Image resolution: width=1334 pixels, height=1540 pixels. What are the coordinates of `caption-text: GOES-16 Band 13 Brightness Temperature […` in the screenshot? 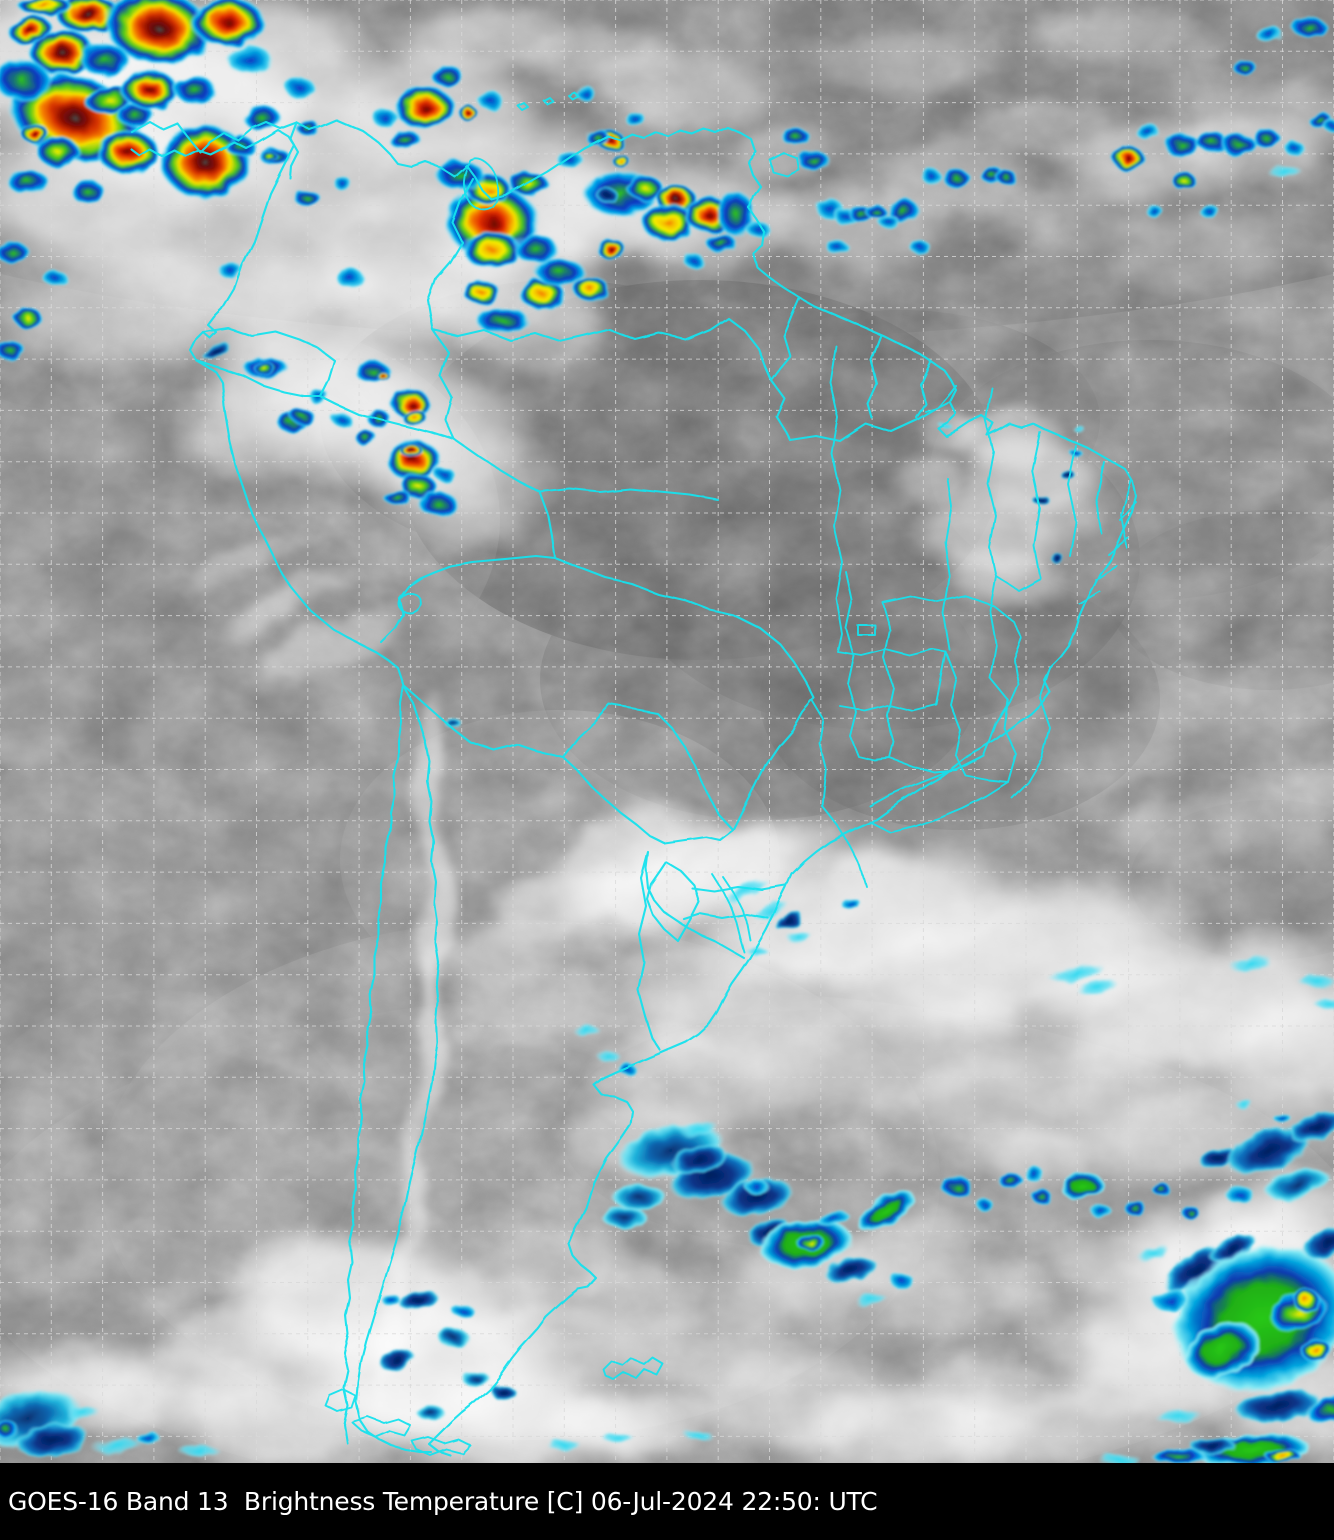 It's located at (443, 1501).